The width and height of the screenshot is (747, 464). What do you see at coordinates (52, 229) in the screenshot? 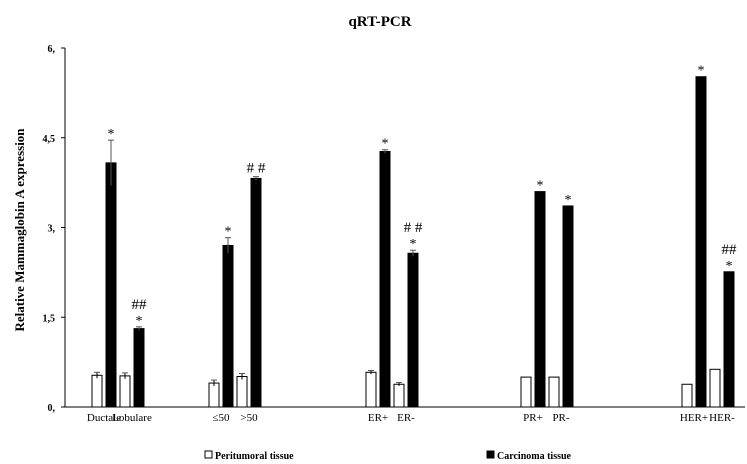
I see `y-tick-label: 3,` at bounding box center [52, 229].